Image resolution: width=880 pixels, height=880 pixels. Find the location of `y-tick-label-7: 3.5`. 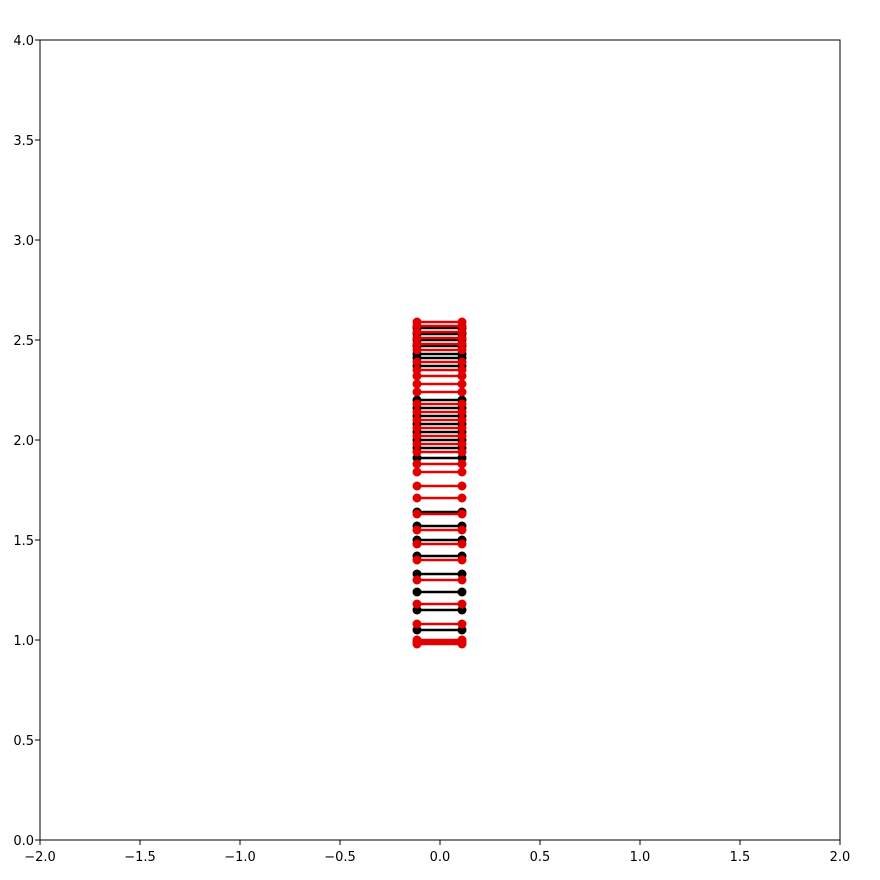

y-tick-label-7: 3.5 is located at coordinates (23, 141).